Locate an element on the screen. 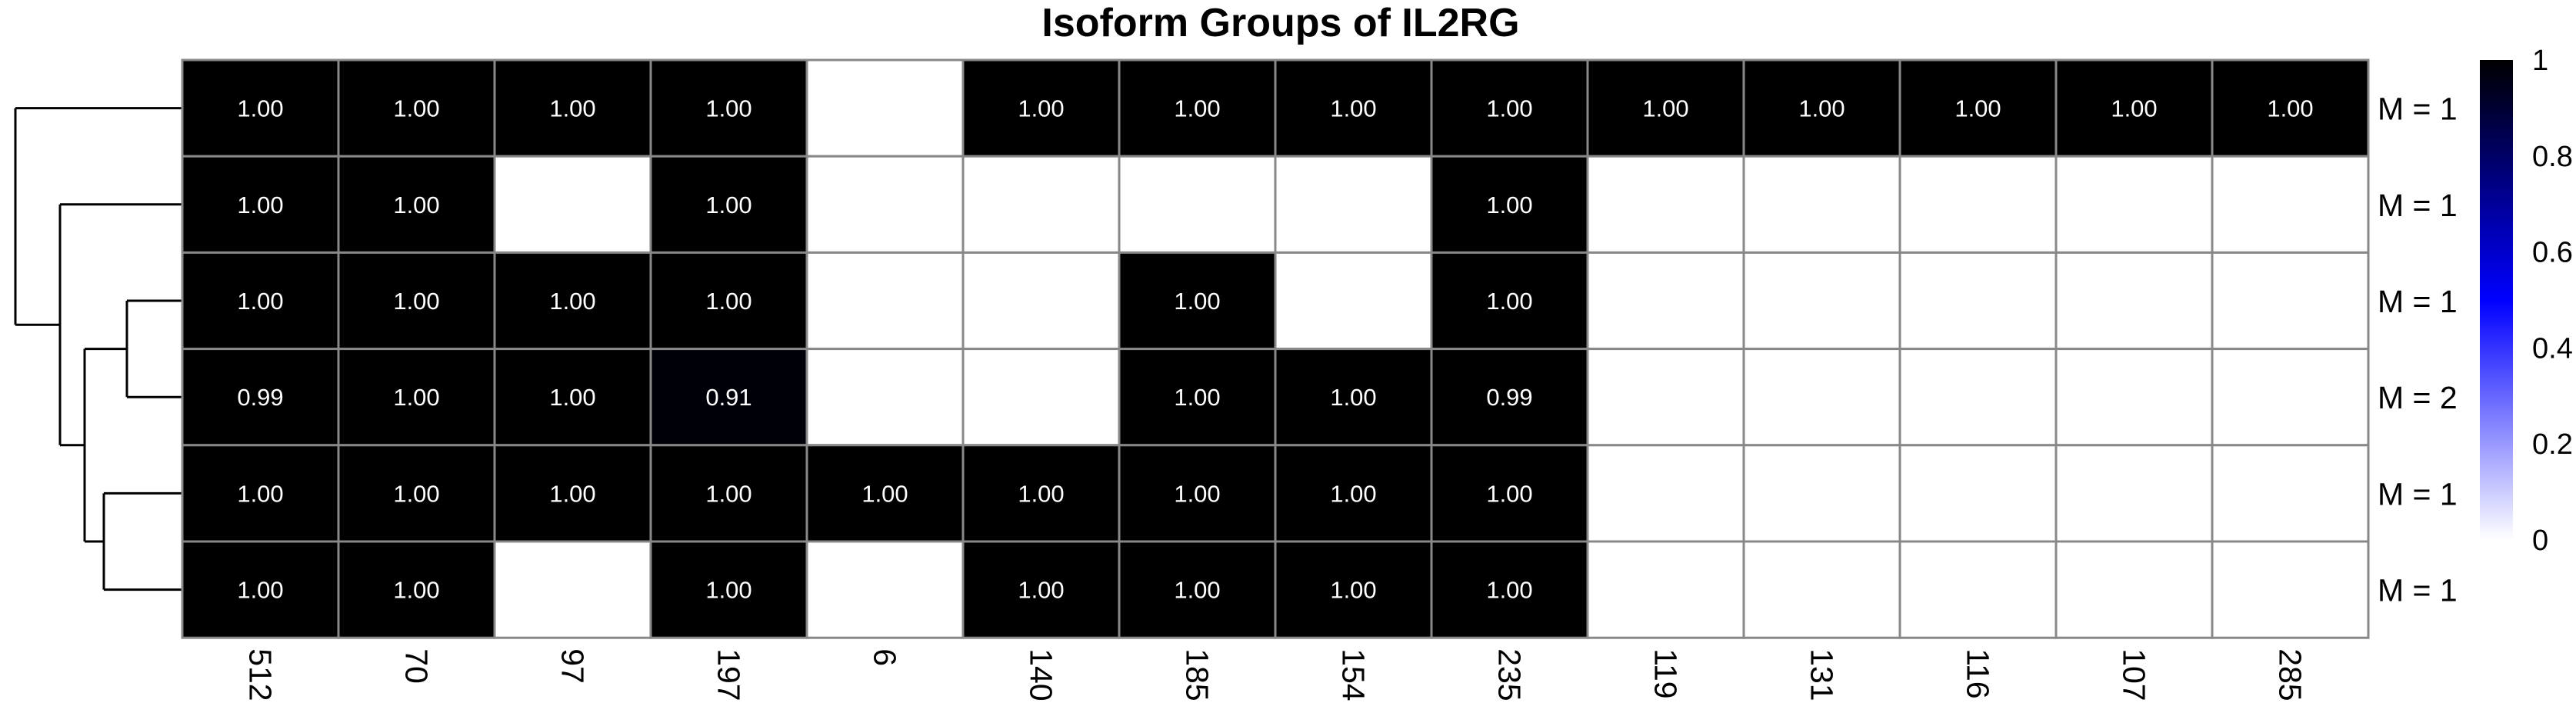  legend-tick-label: 0.4 is located at coordinates (2552, 348).